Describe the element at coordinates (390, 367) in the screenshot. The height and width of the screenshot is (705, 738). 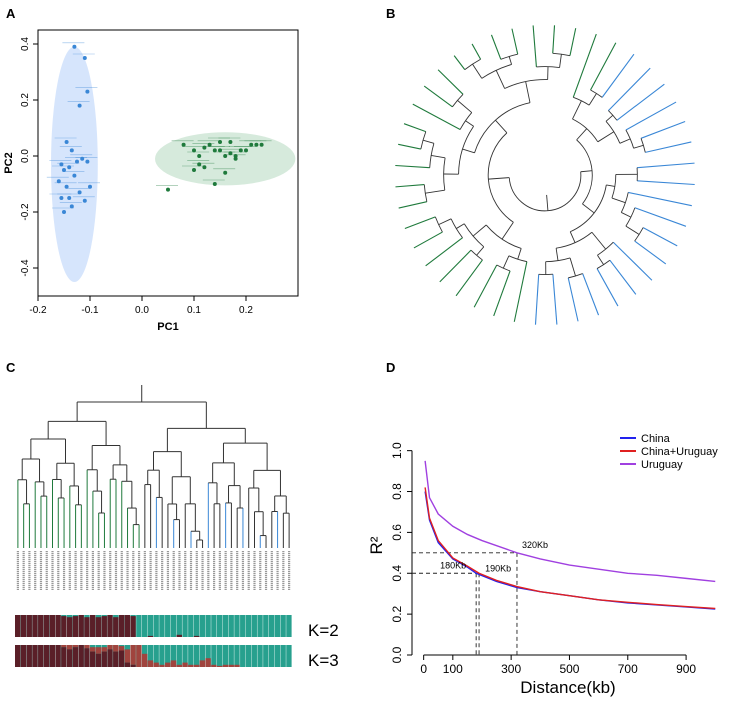
I see `panel-label-d: D` at that location.